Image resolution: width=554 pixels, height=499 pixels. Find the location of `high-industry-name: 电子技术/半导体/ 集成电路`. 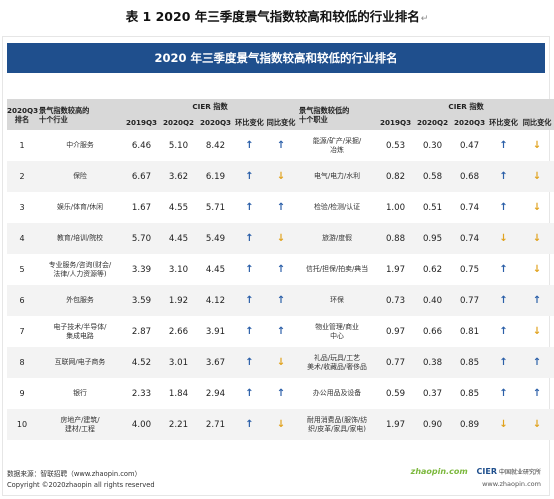

high-industry-name: 电子技术/半导体/ 集成电路 is located at coordinates (80, 331).